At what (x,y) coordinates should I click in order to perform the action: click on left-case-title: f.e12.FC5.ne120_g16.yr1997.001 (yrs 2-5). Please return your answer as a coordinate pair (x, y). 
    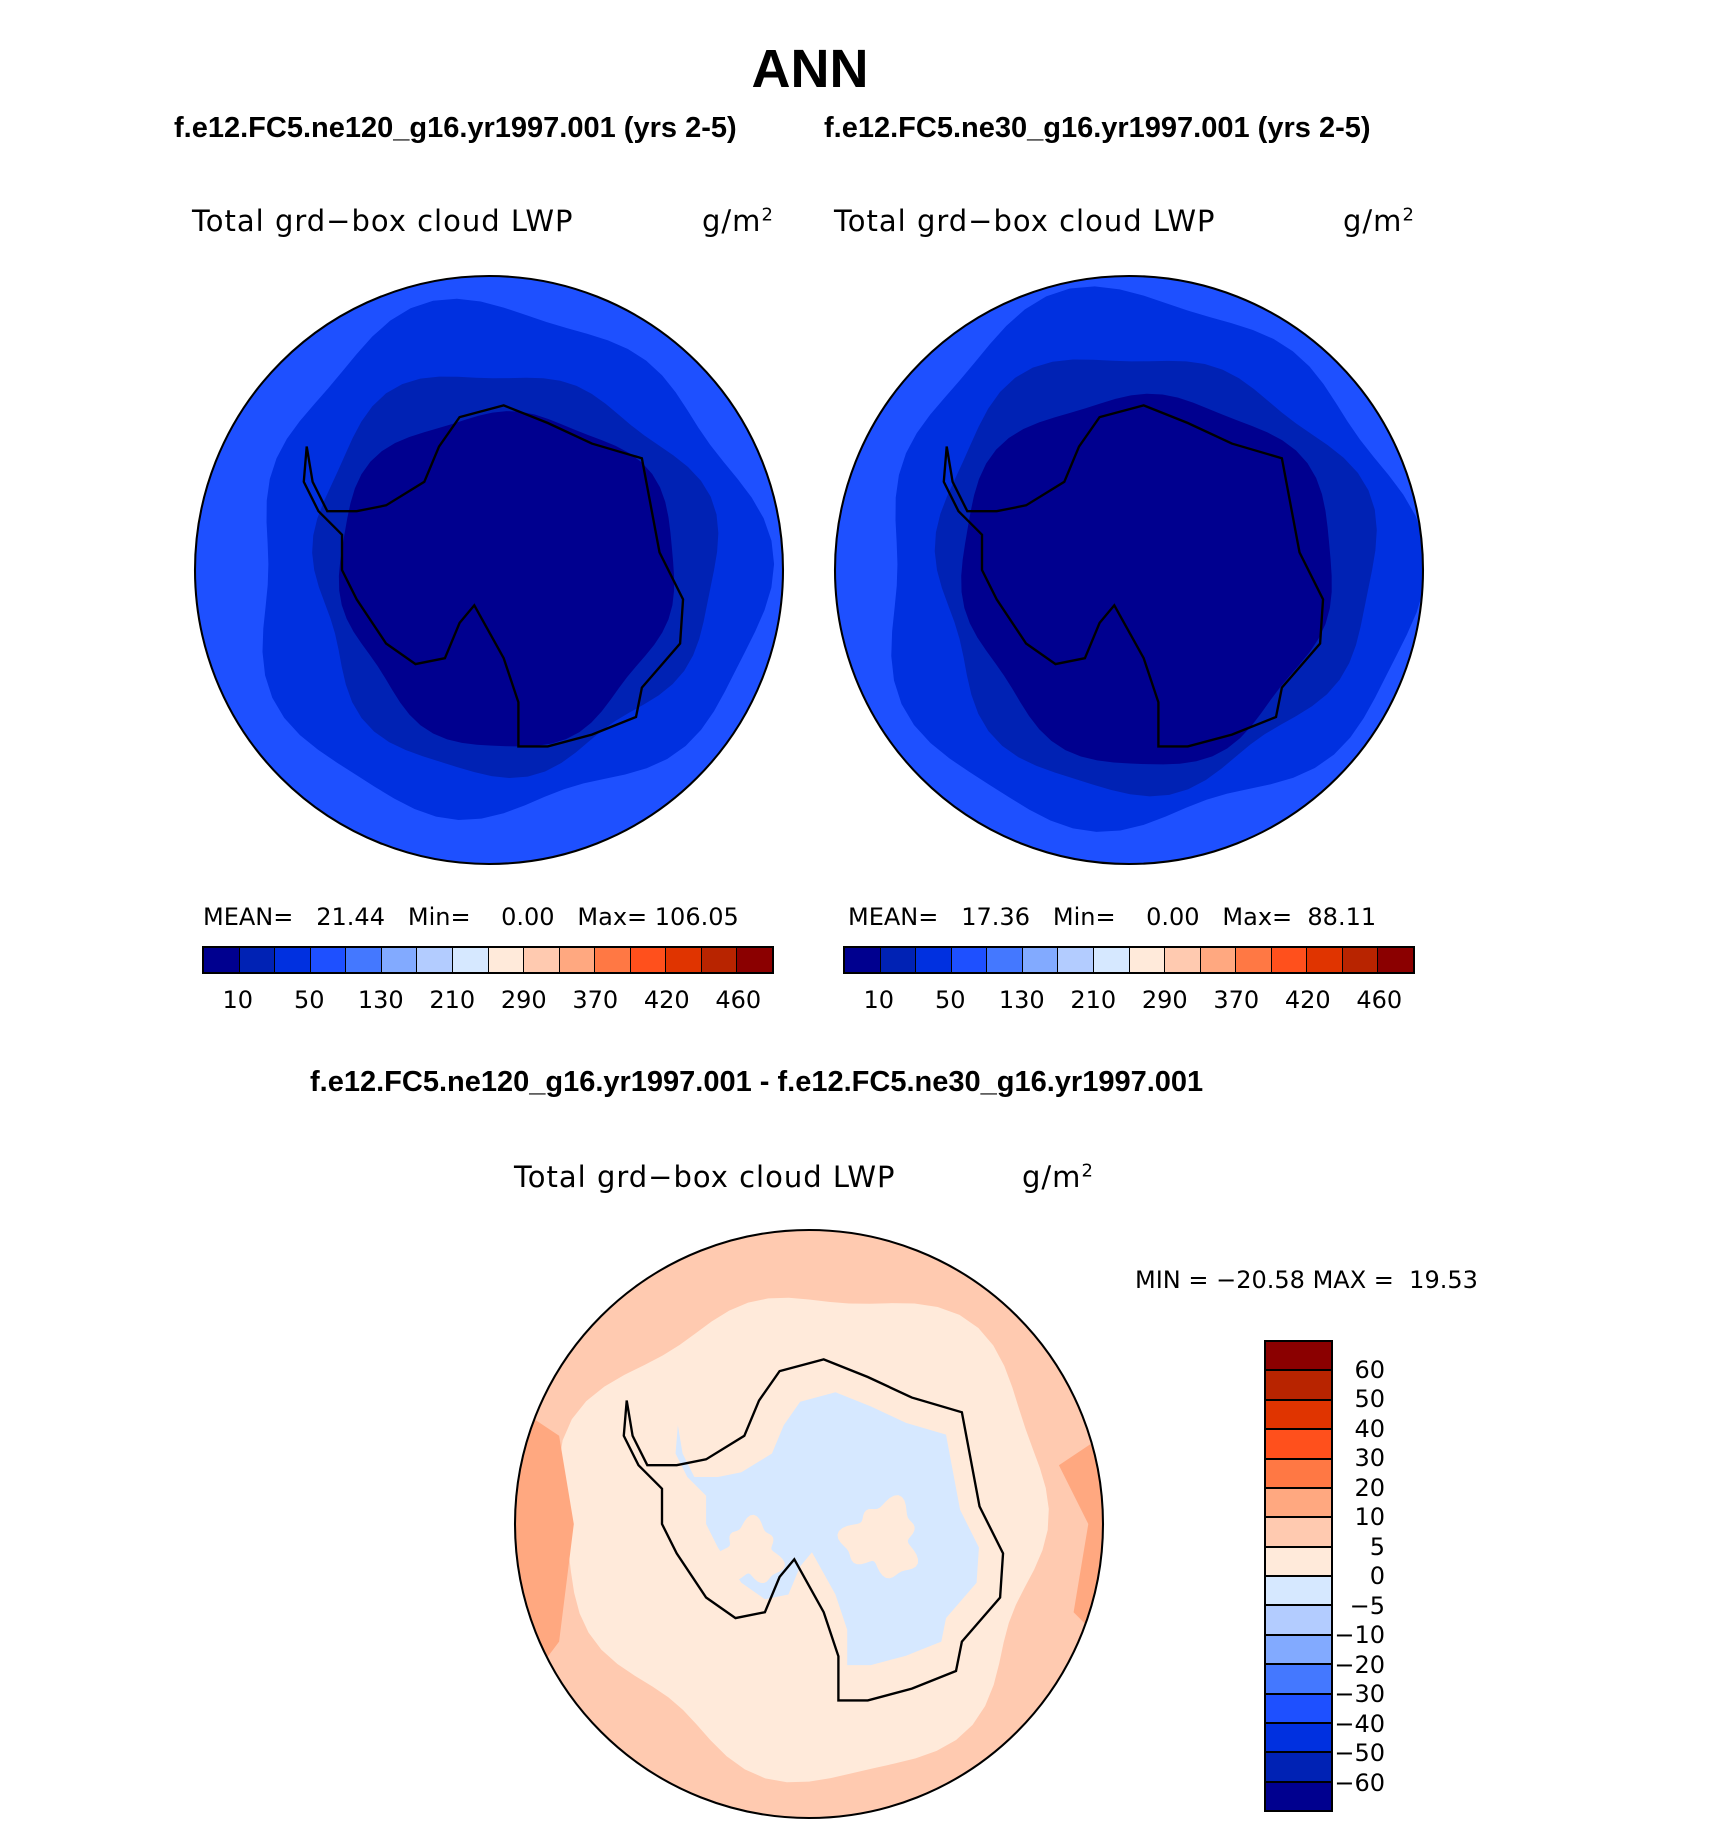
    Looking at the image, I should click on (455, 128).